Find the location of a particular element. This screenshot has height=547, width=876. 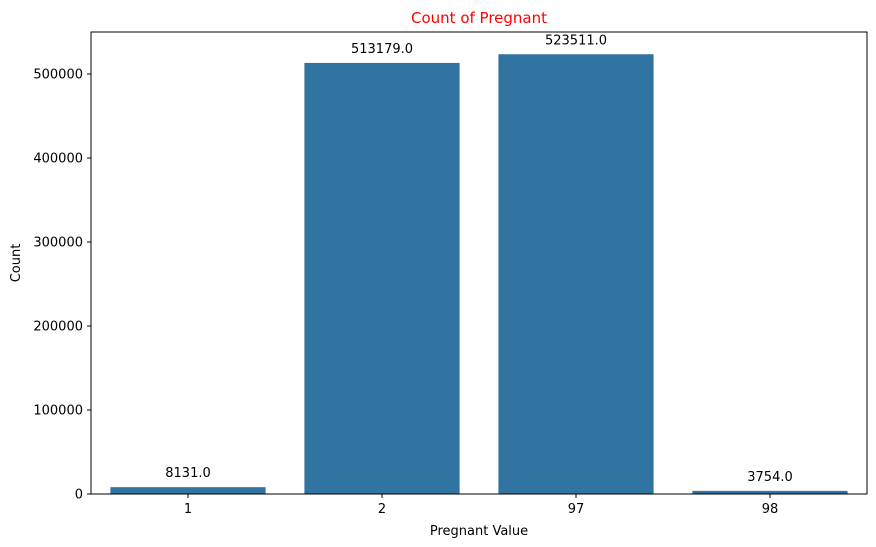

x-tick-label: 98 is located at coordinates (770, 509).